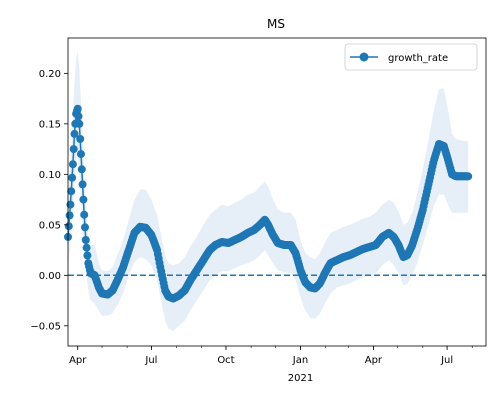  What do you see at coordinates (271, 365) in the screenshot?
I see `x-axis: Apr Jul Oct Jan 2021 Apr Jul` at bounding box center [271, 365].